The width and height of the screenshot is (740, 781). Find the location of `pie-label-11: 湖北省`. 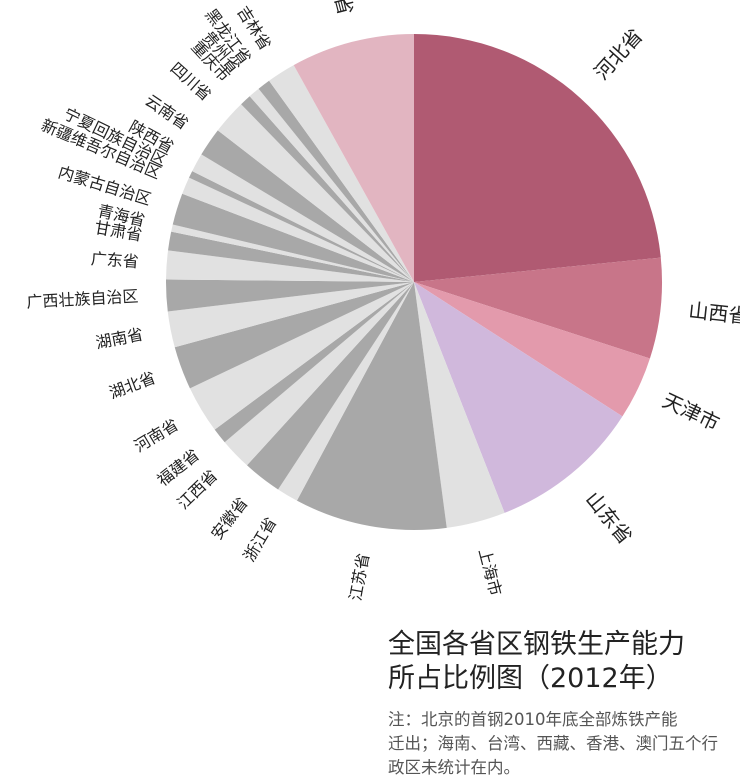

pie-label-11: 湖北省 is located at coordinates (133, 385).